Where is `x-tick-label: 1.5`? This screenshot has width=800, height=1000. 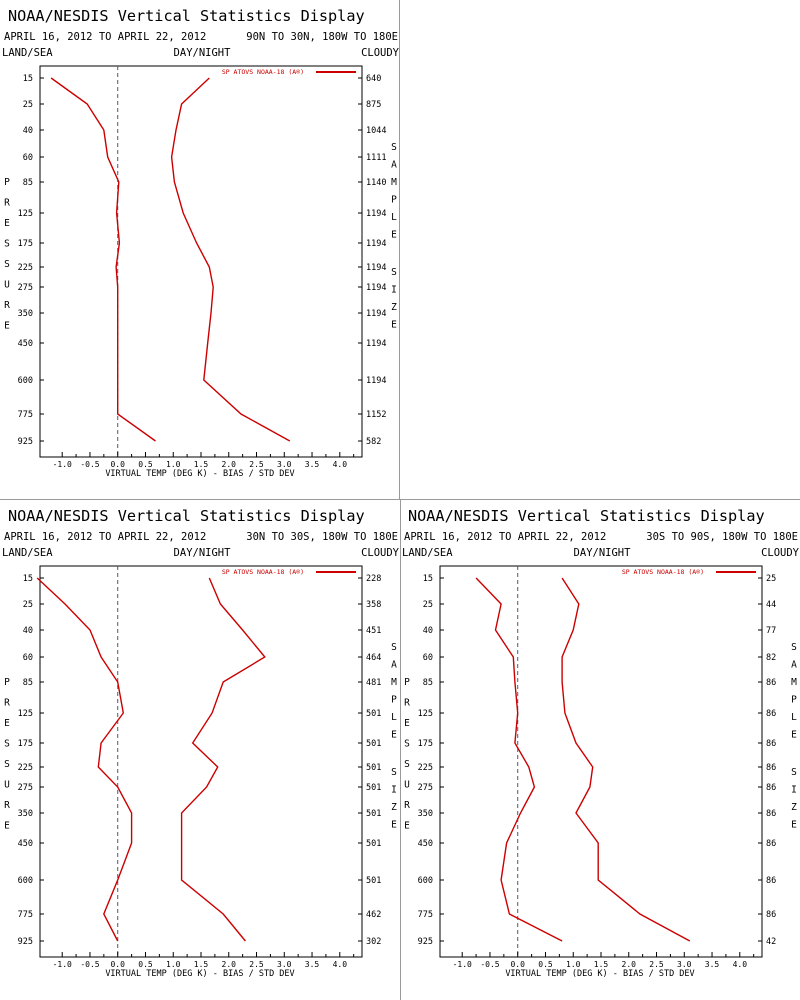
x-tick-label: 1.5 is located at coordinates (201, 464).